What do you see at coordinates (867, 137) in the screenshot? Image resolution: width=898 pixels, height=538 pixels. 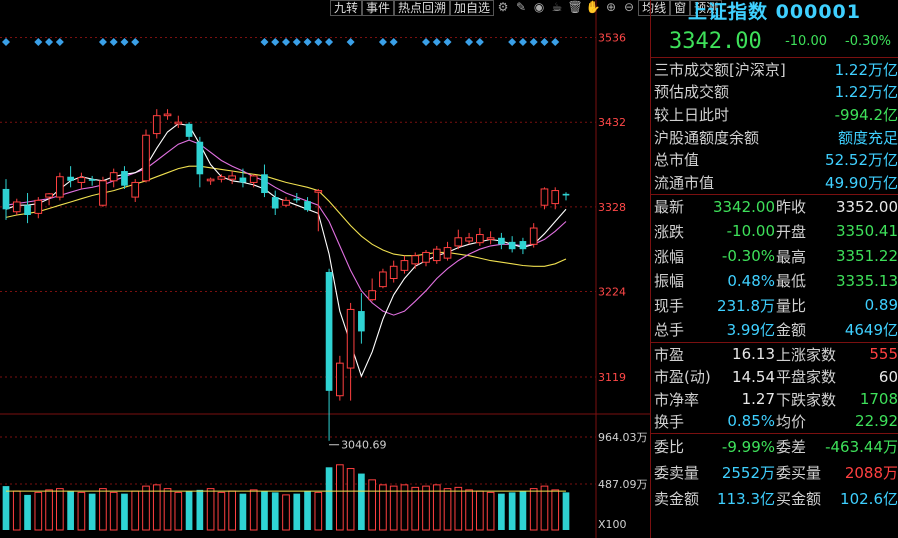 I see `market-row-value: 额度充足` at bounding box center [867, 137].